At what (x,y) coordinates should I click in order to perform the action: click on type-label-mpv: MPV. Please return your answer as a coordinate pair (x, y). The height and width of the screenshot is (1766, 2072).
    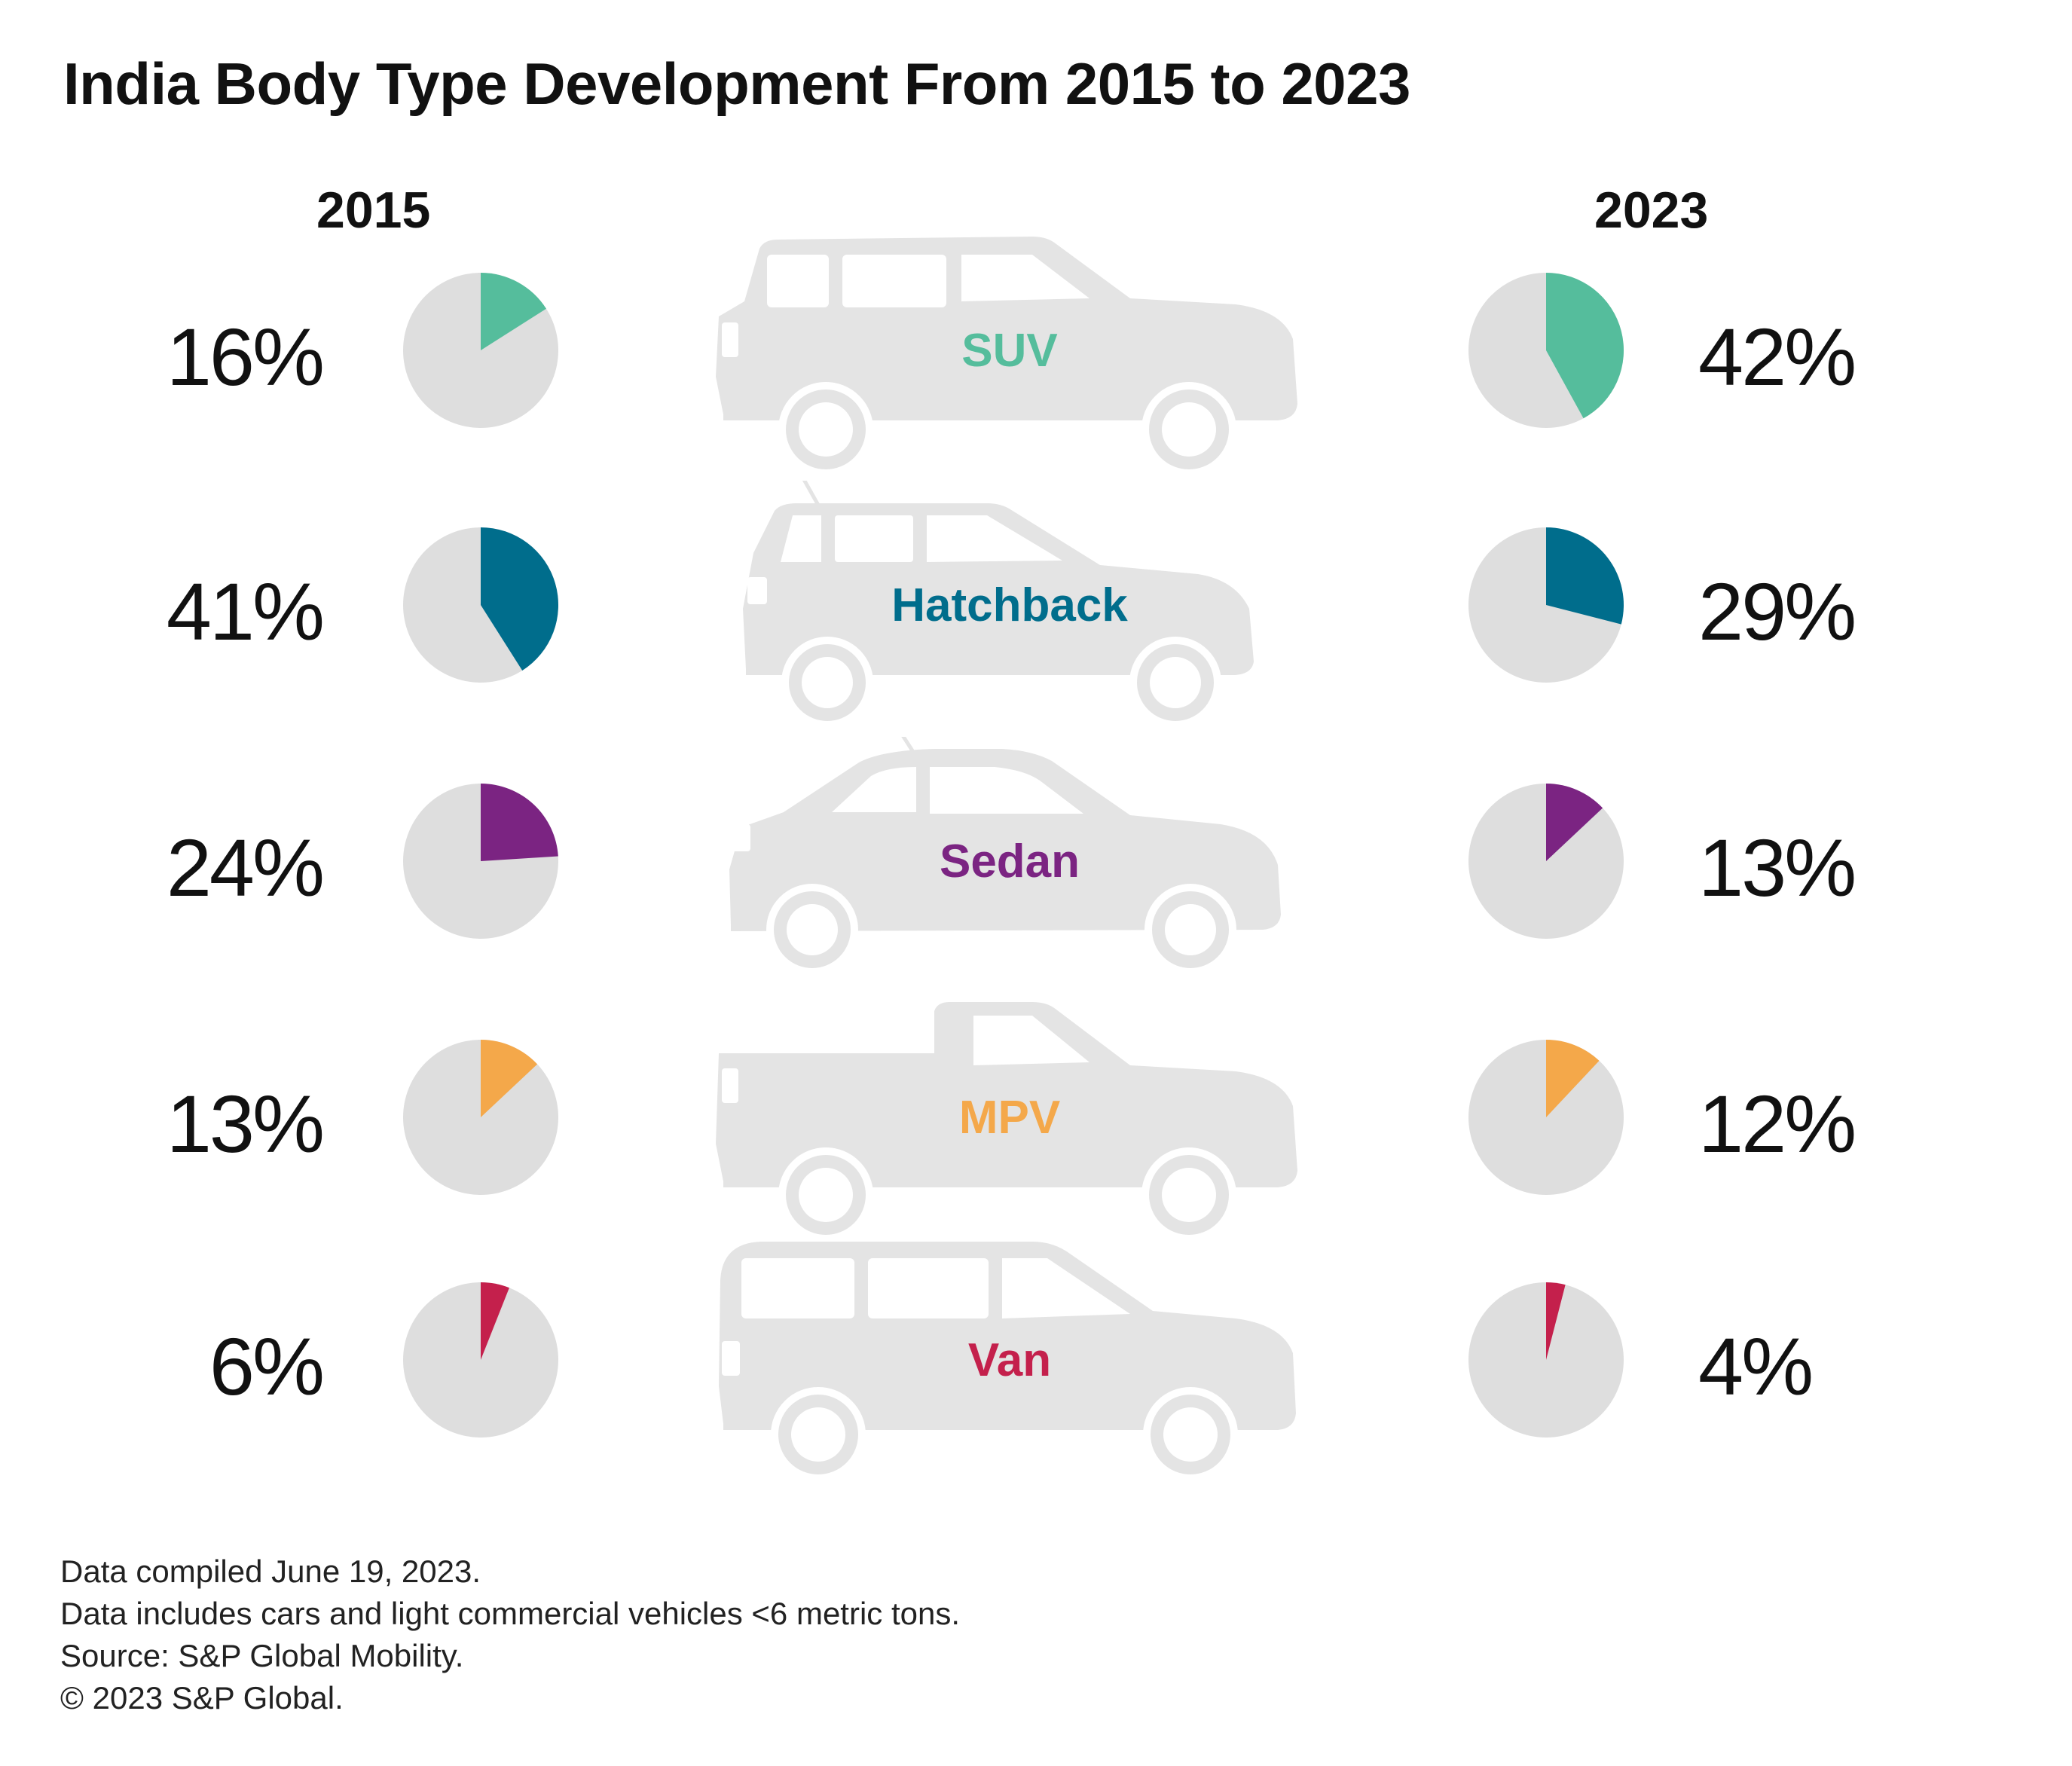
    Looking at the image, I should click on (1009, 1118).